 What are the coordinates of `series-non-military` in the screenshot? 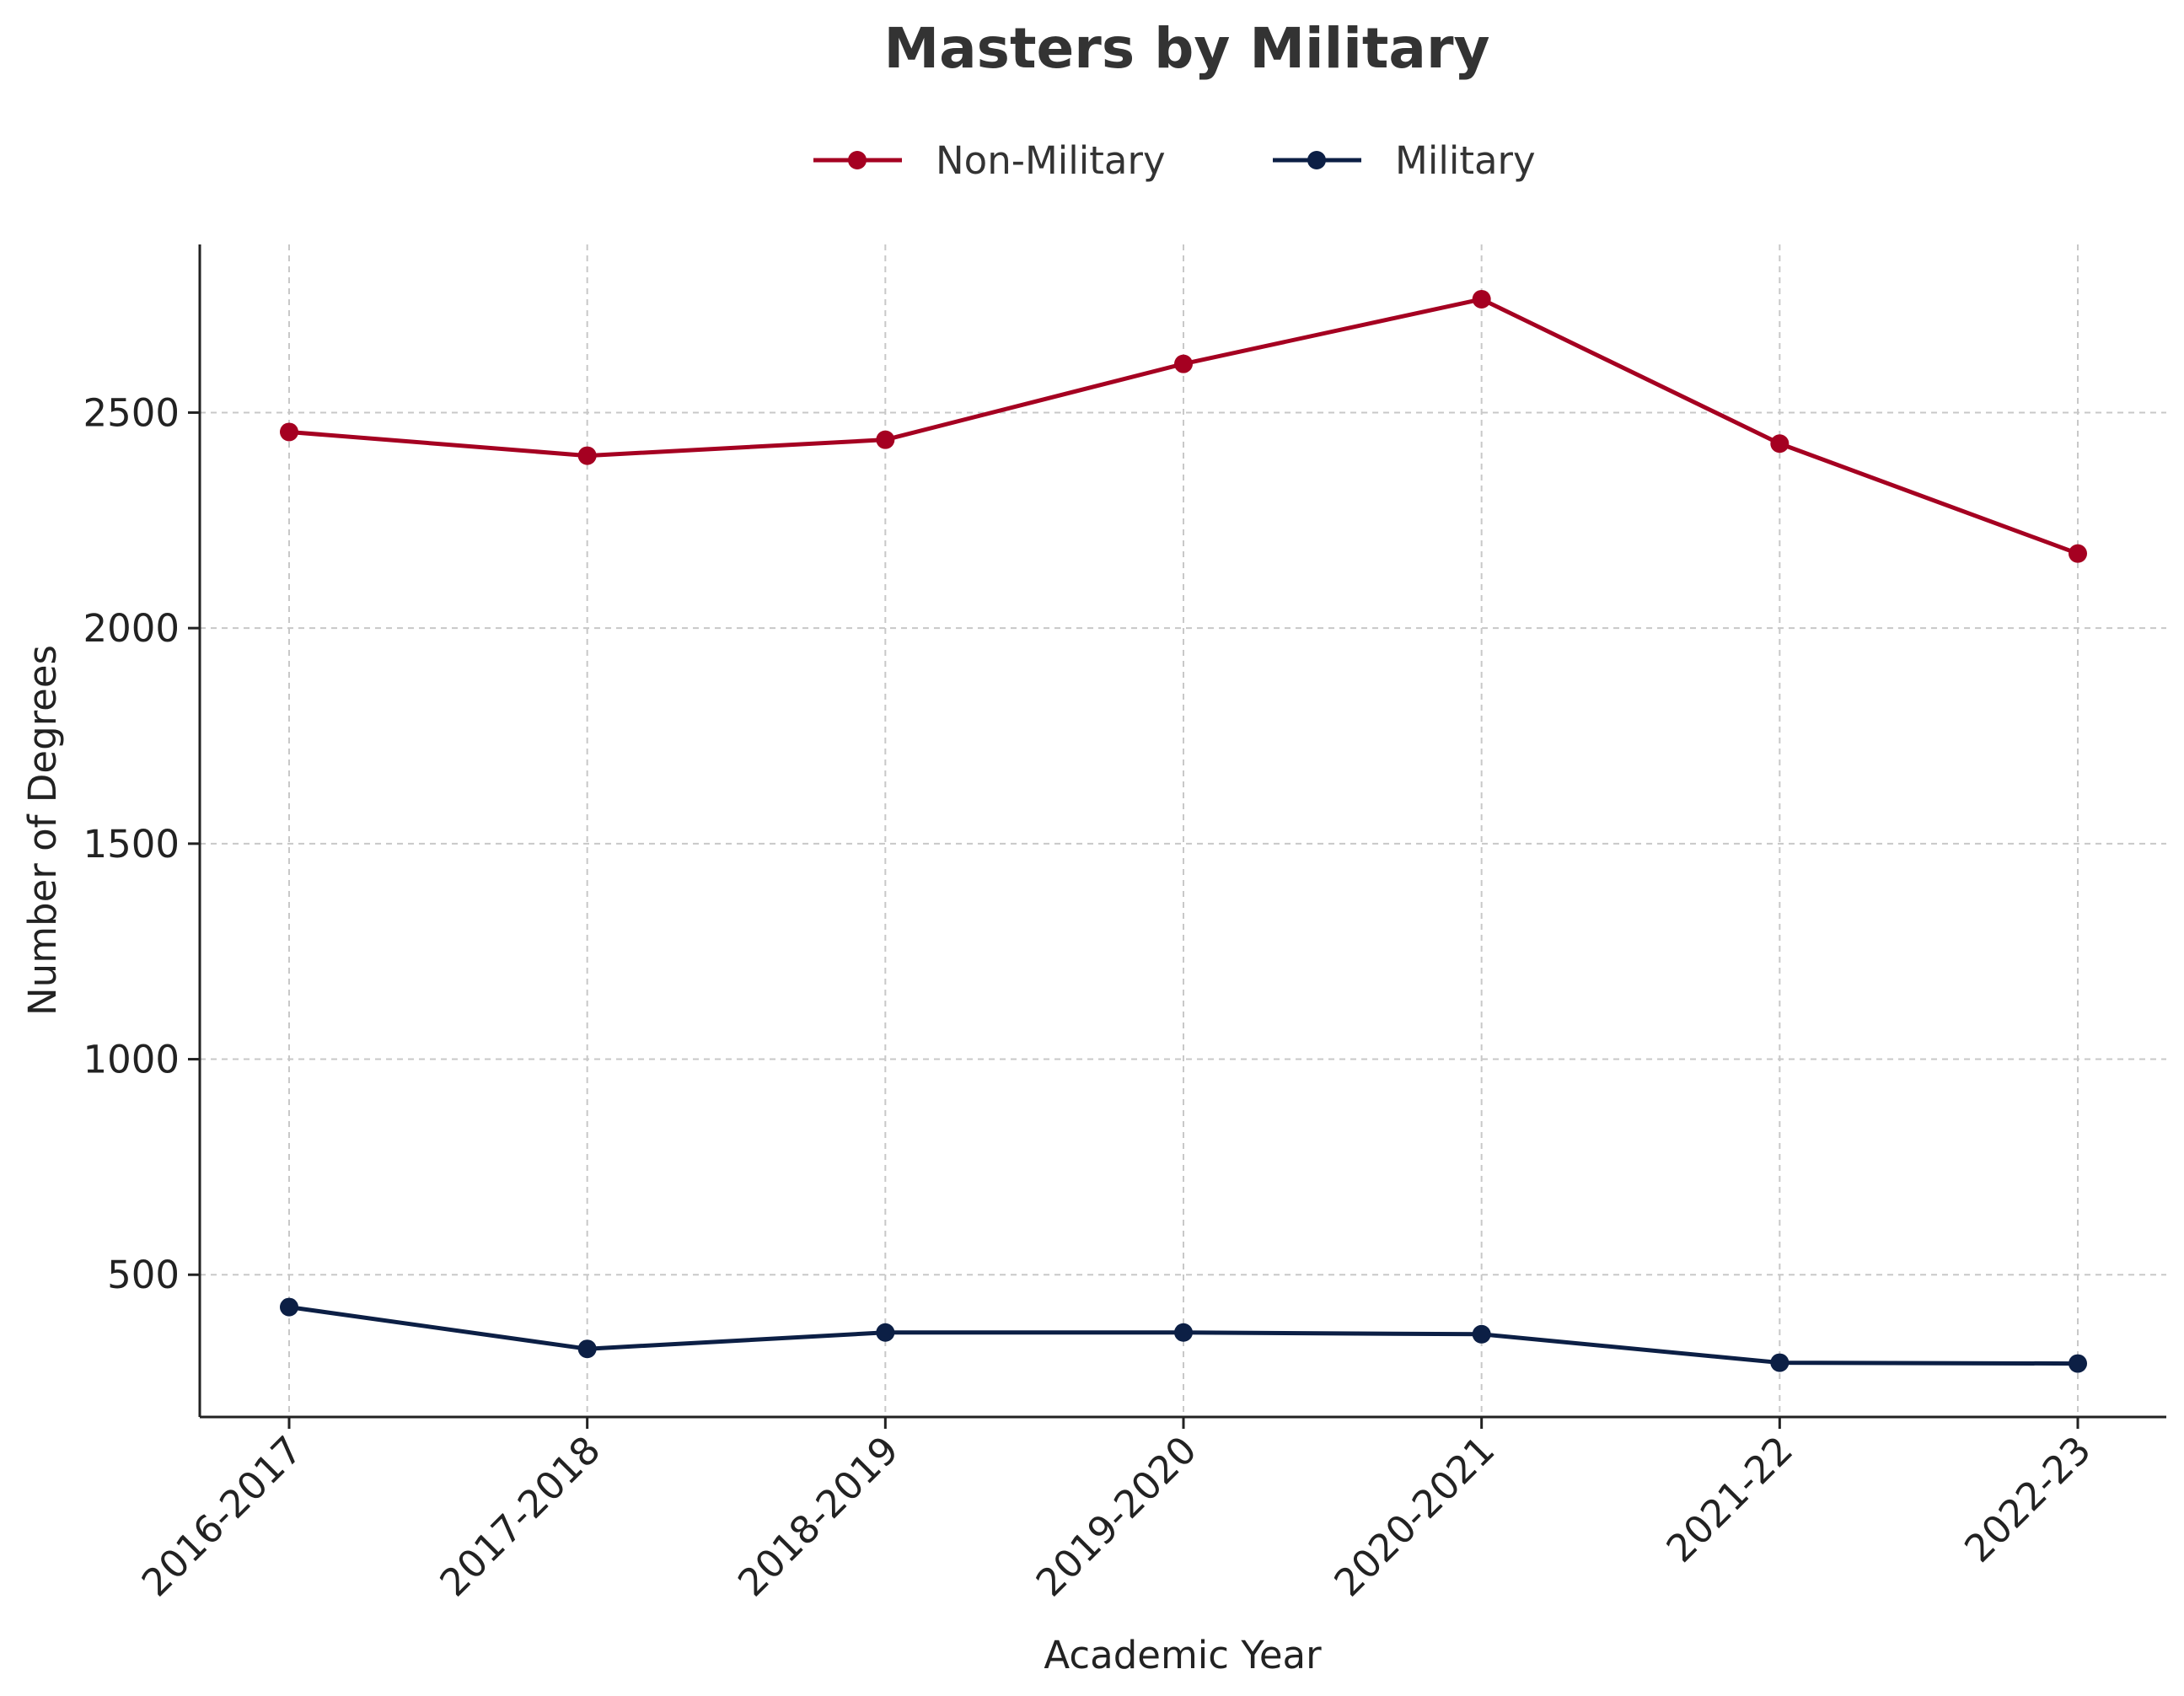 It's located at (1183, 426).